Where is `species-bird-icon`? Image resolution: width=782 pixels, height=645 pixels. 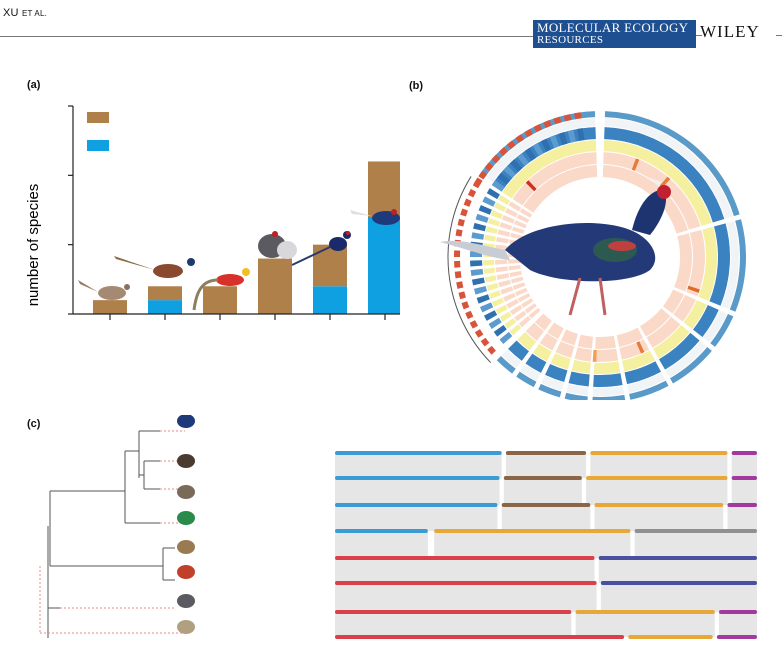
species-bird-icon is located at coordinates (186, 547).